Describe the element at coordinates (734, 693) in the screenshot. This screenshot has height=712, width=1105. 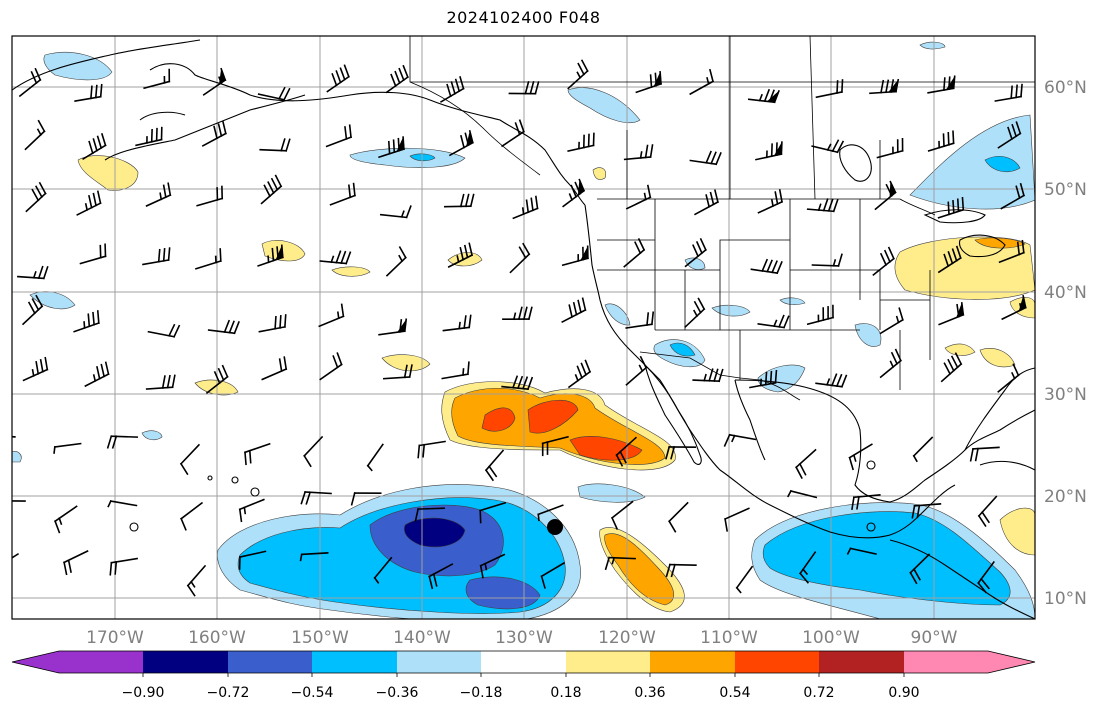
I see `colorbar-tick-label: 0.54` at that location.